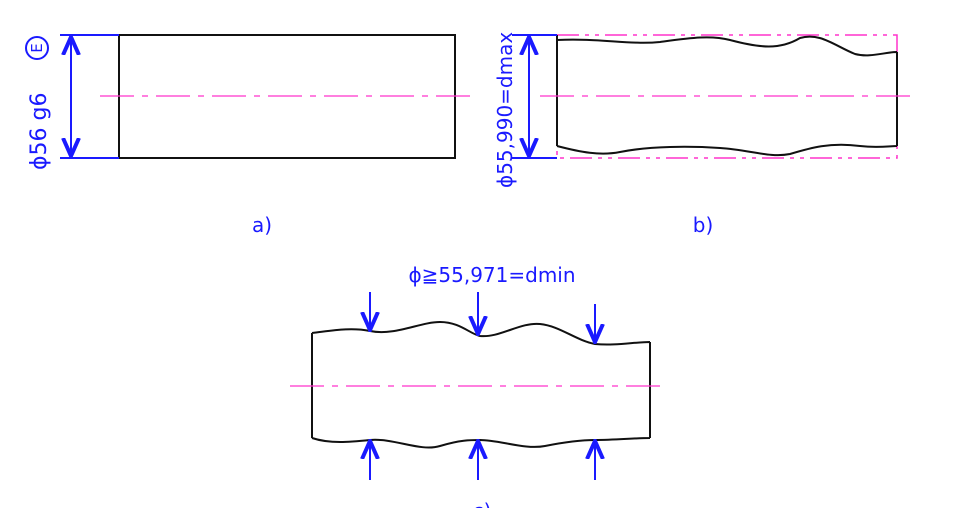 Image resolution: width=973 pixels, height=508 pixels. I want to click on envelope-symbol-circle, so click(37, 48).